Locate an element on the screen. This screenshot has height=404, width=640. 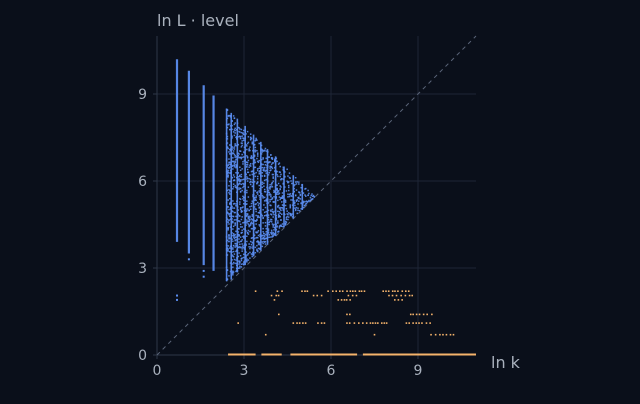
orange-series is located at coordinates (352, 323).